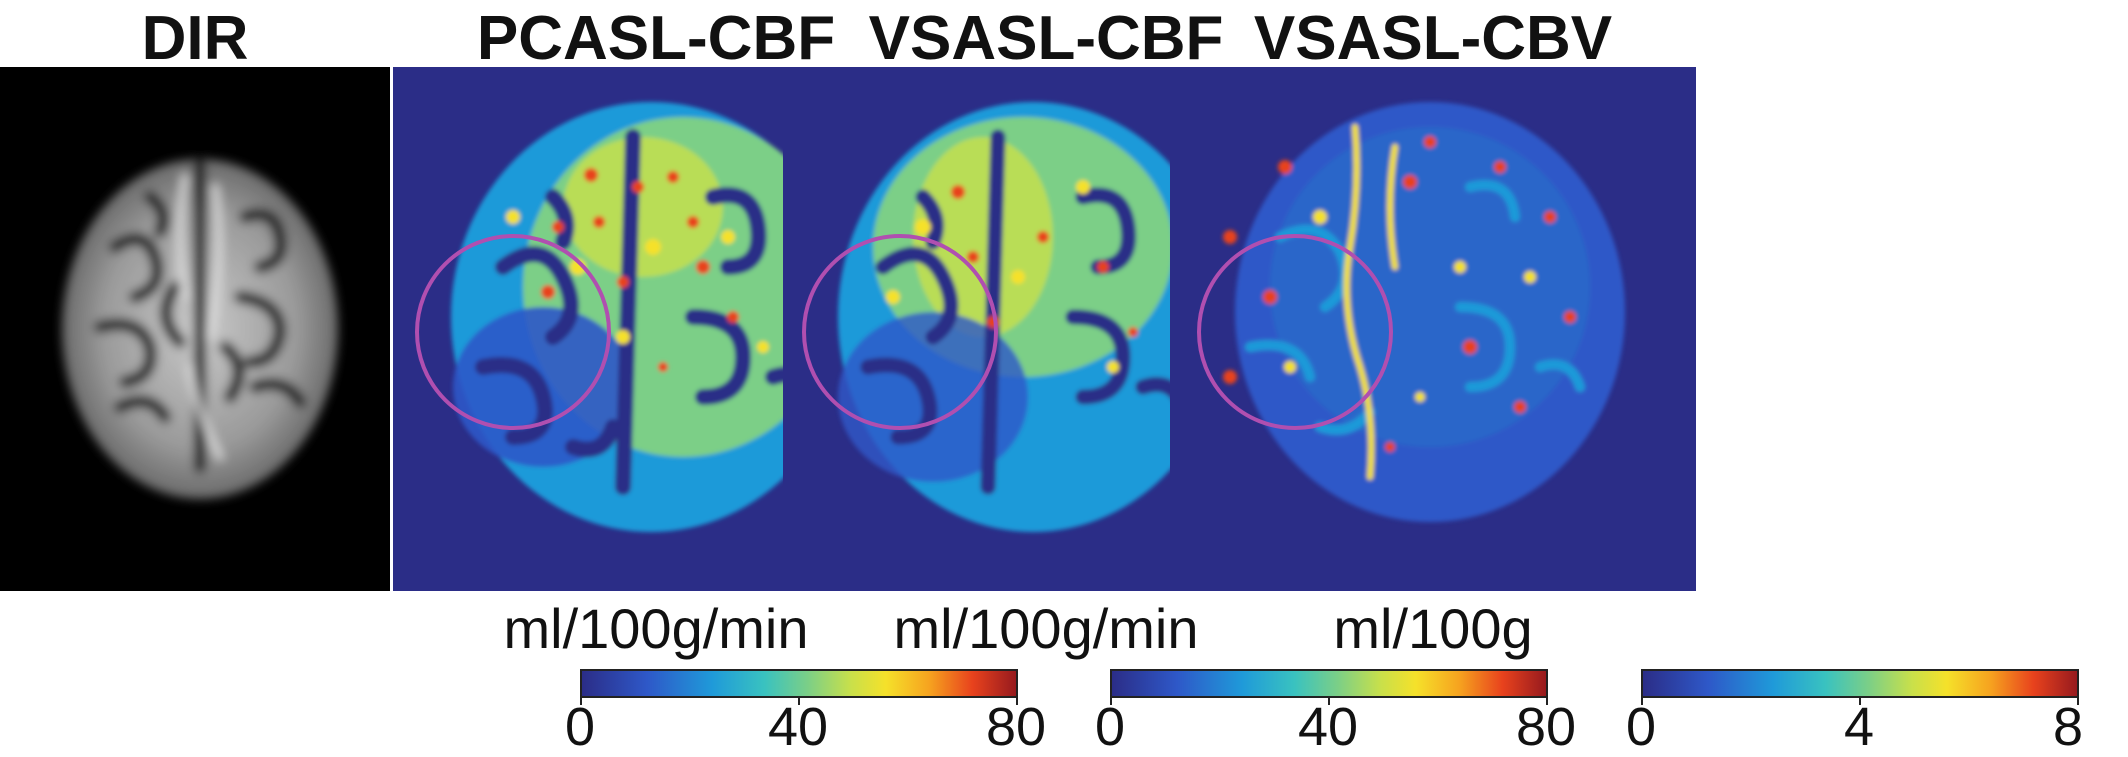 The height and width of the screenshot is (757, 2128). What do you see at coordinates (195, 329) in the screenshot?
I see `dir-image` at bounding box center [195, 329].